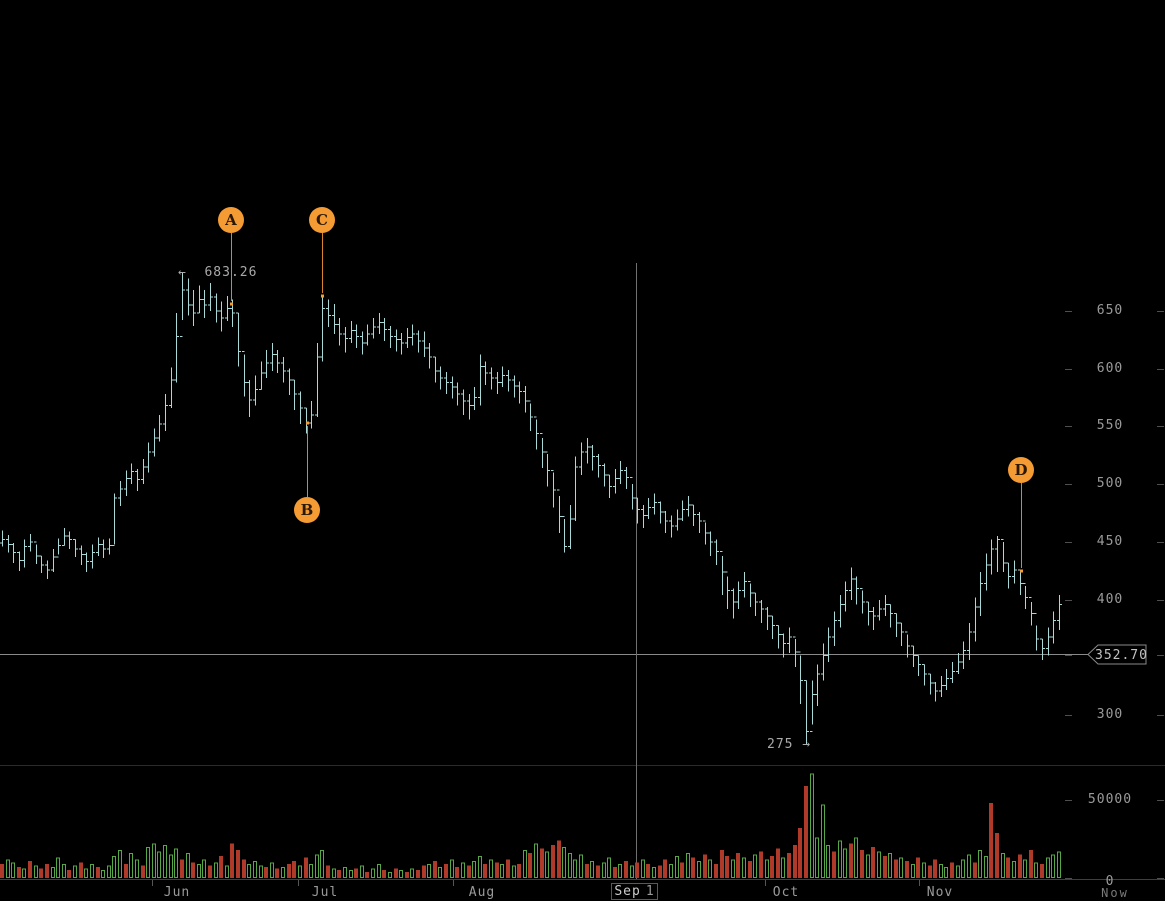 The image size is (1165, 901). Describe the element at coordinates (1110, 426) in the screenshot. I see `price-axis-label: 550` at that location.